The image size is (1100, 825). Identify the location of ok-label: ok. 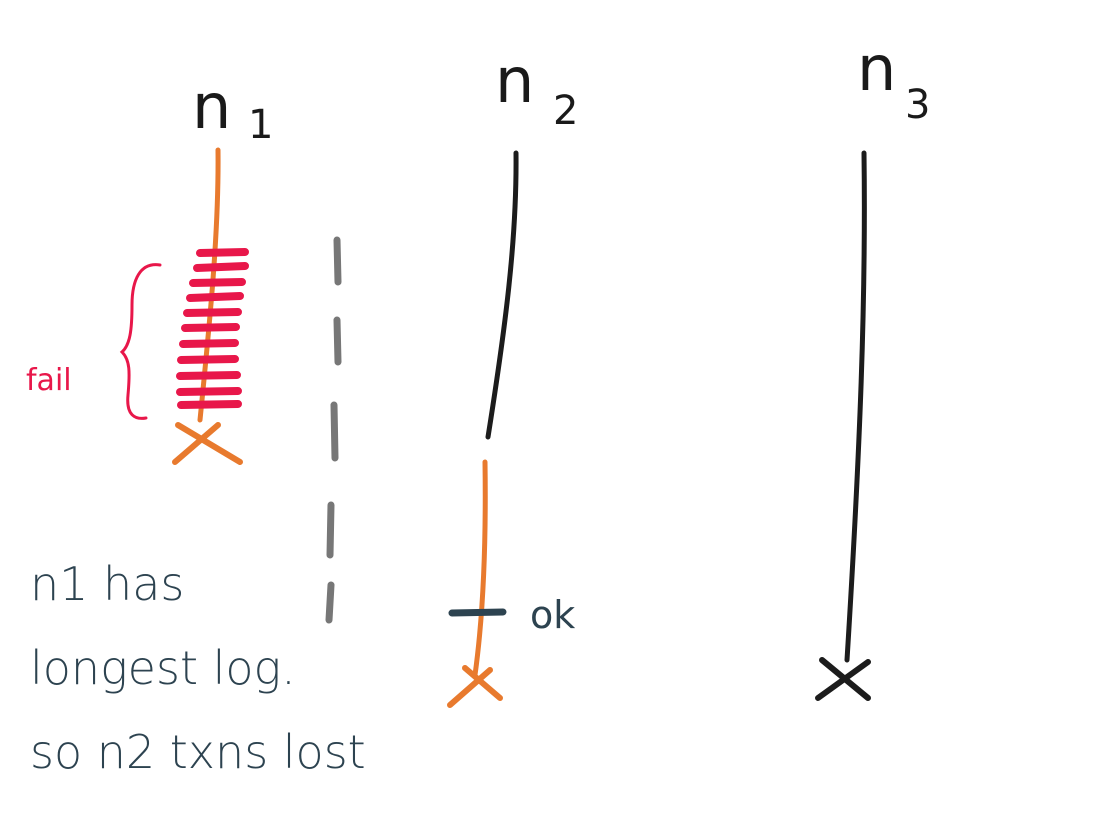
(552, 615).